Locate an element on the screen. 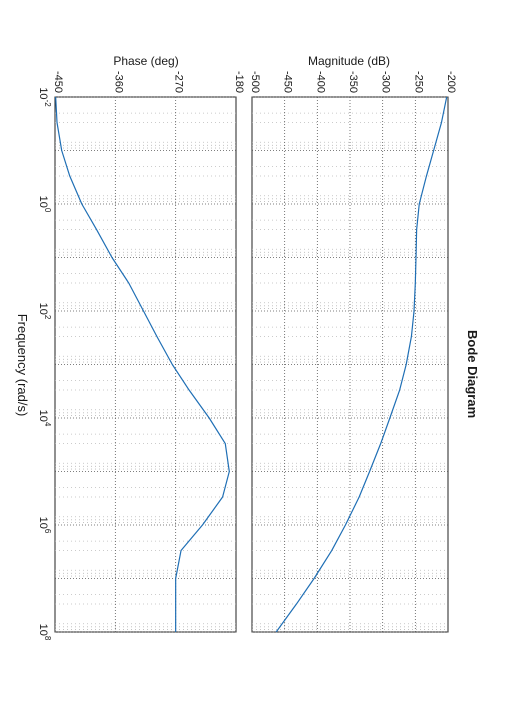 The width and height of the screenshot is (508, 705). magnitude-tick-label: -450 is located at coordinates (288, 82).